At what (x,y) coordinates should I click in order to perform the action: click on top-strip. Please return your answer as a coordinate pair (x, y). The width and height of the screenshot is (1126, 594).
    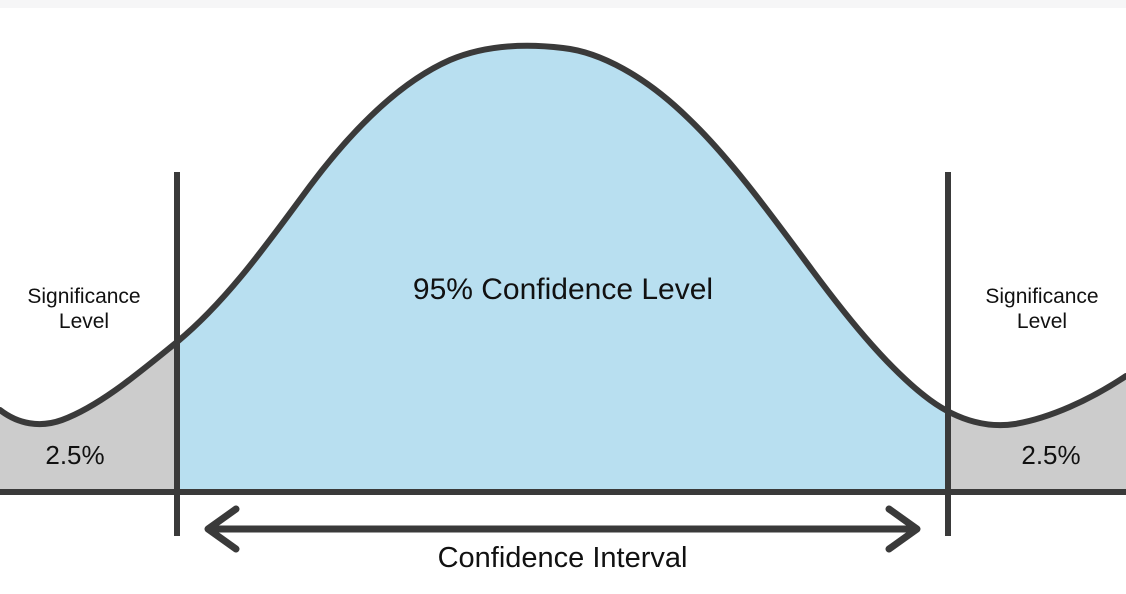
    Looking at the image, I should click on (563, 4).